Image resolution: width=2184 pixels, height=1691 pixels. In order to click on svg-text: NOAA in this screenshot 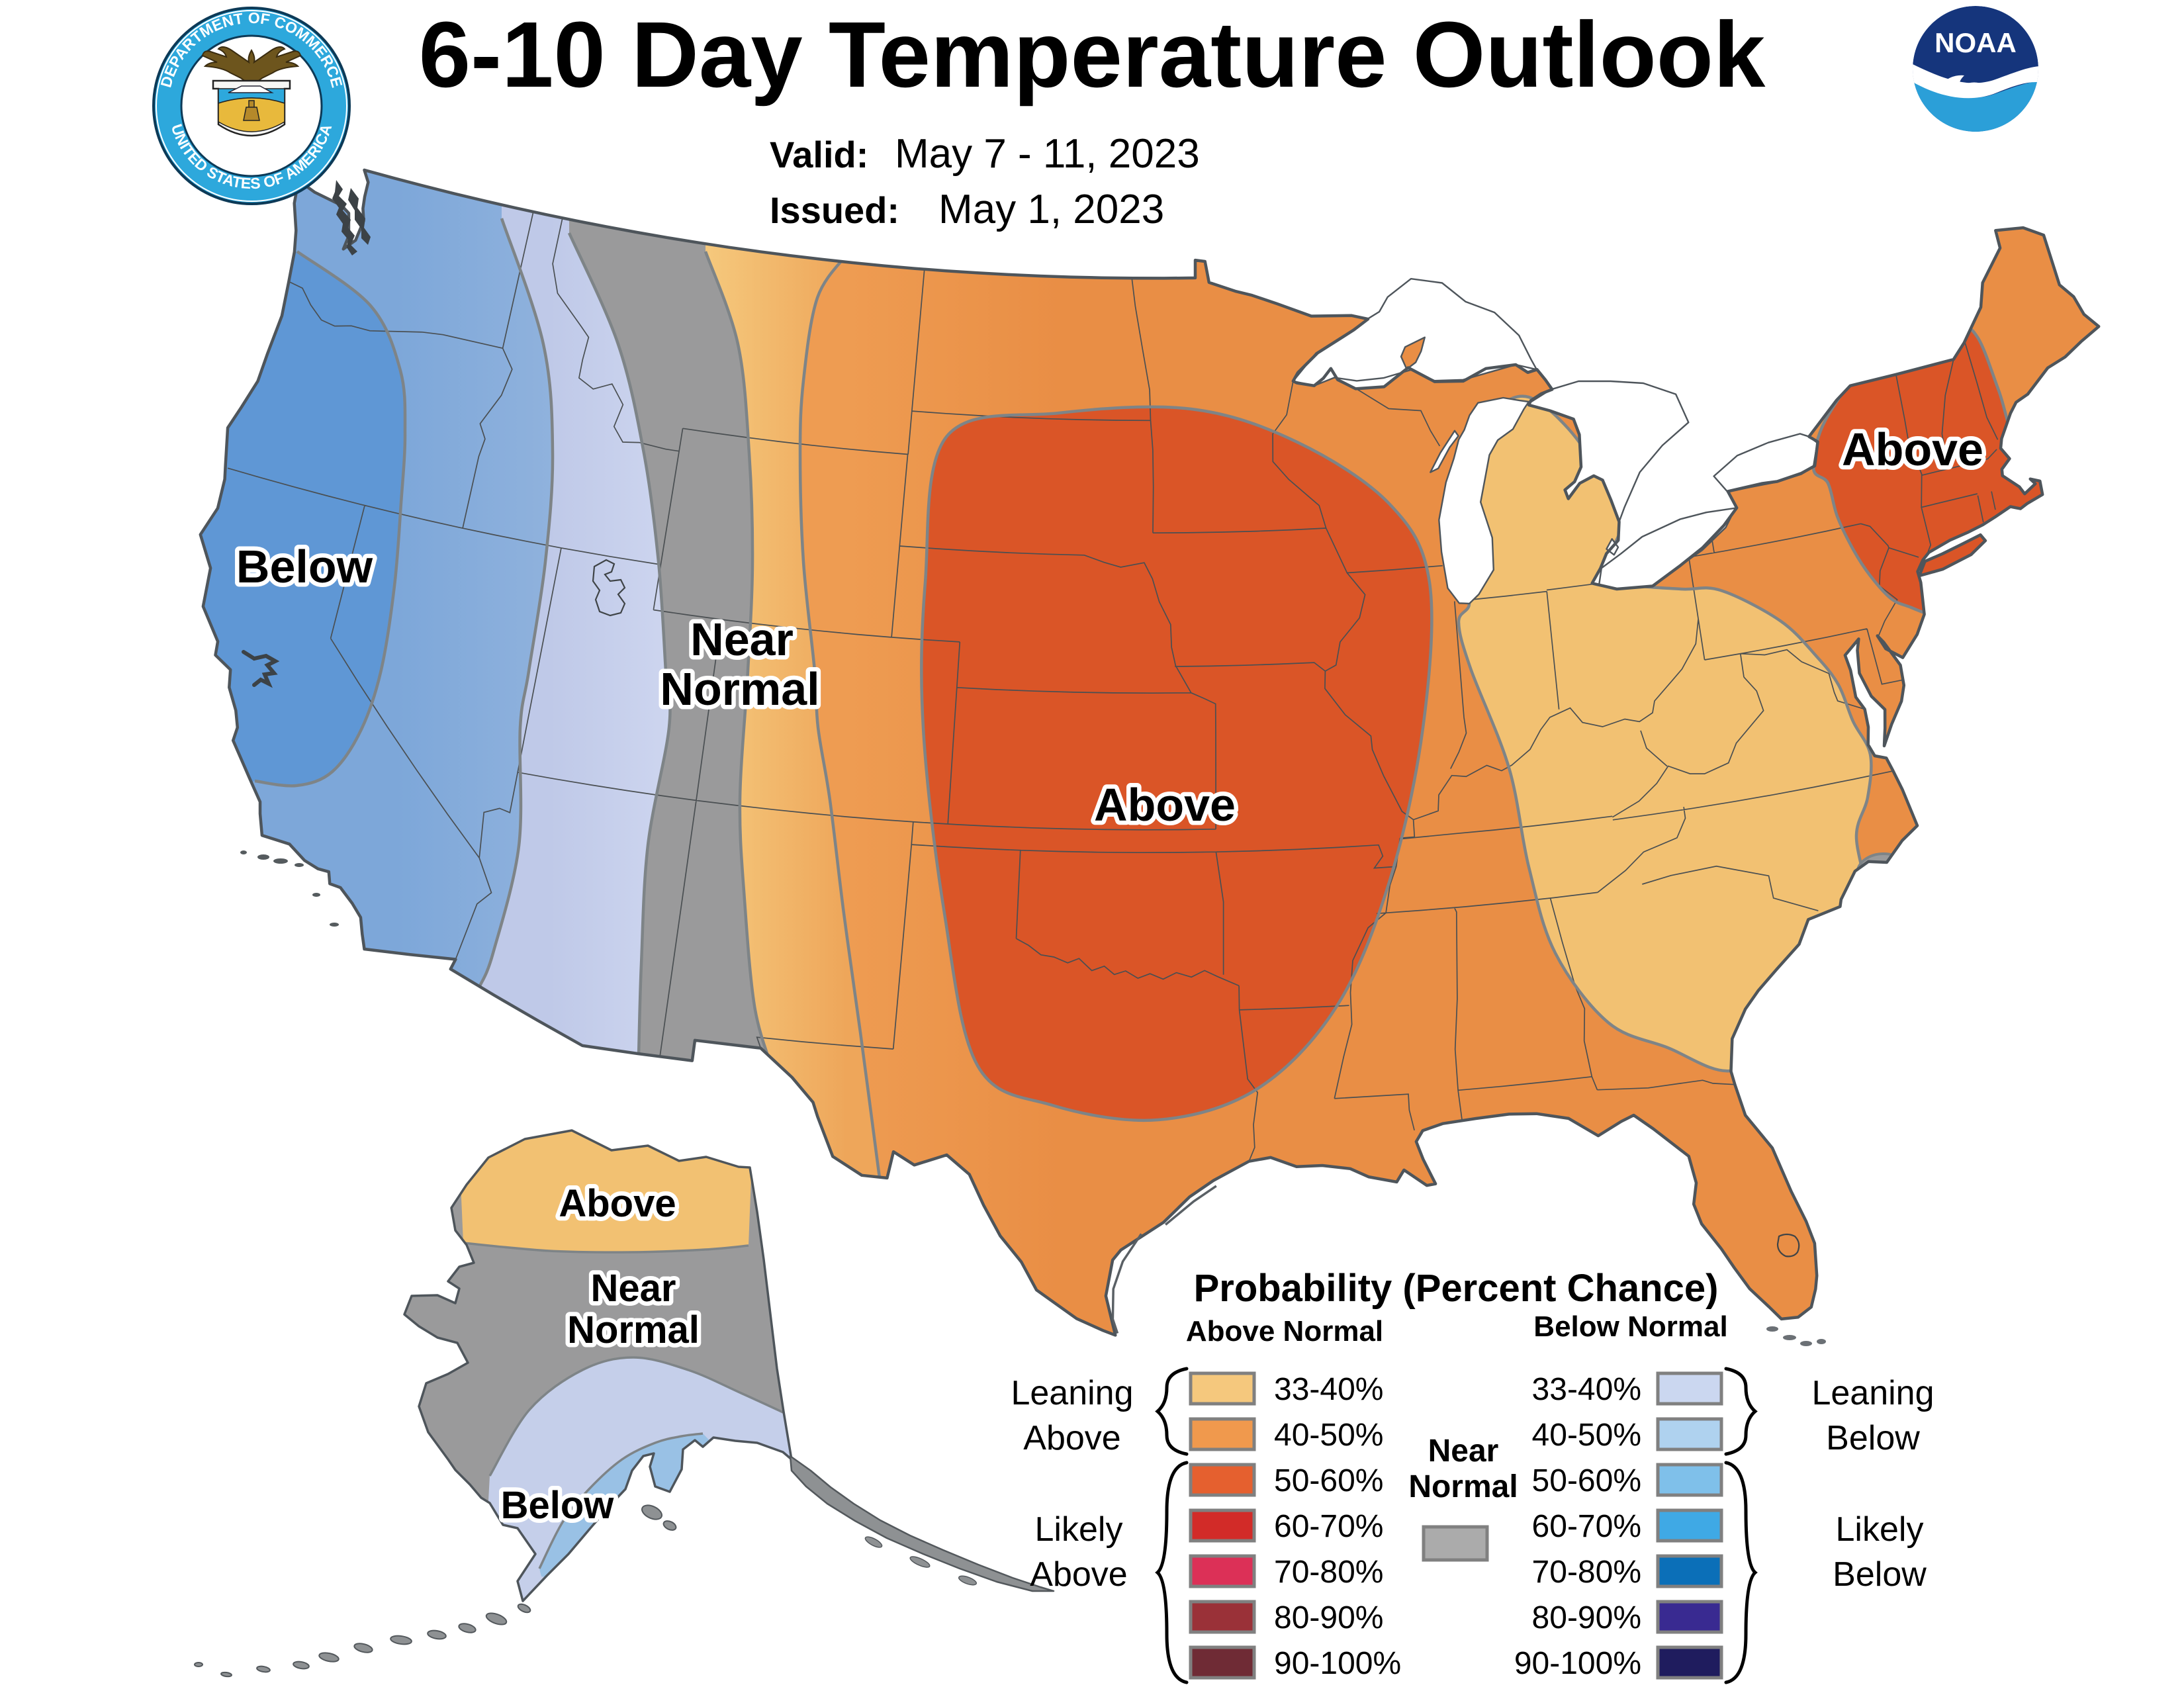, I will do `click(1976, 42)`.